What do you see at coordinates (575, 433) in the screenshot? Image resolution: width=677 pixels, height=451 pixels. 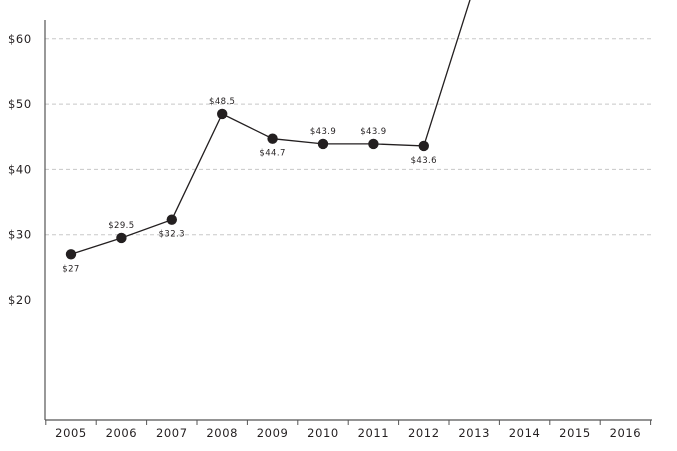 I see `x-tick-label: 2015` at bounding box center [575, 433].